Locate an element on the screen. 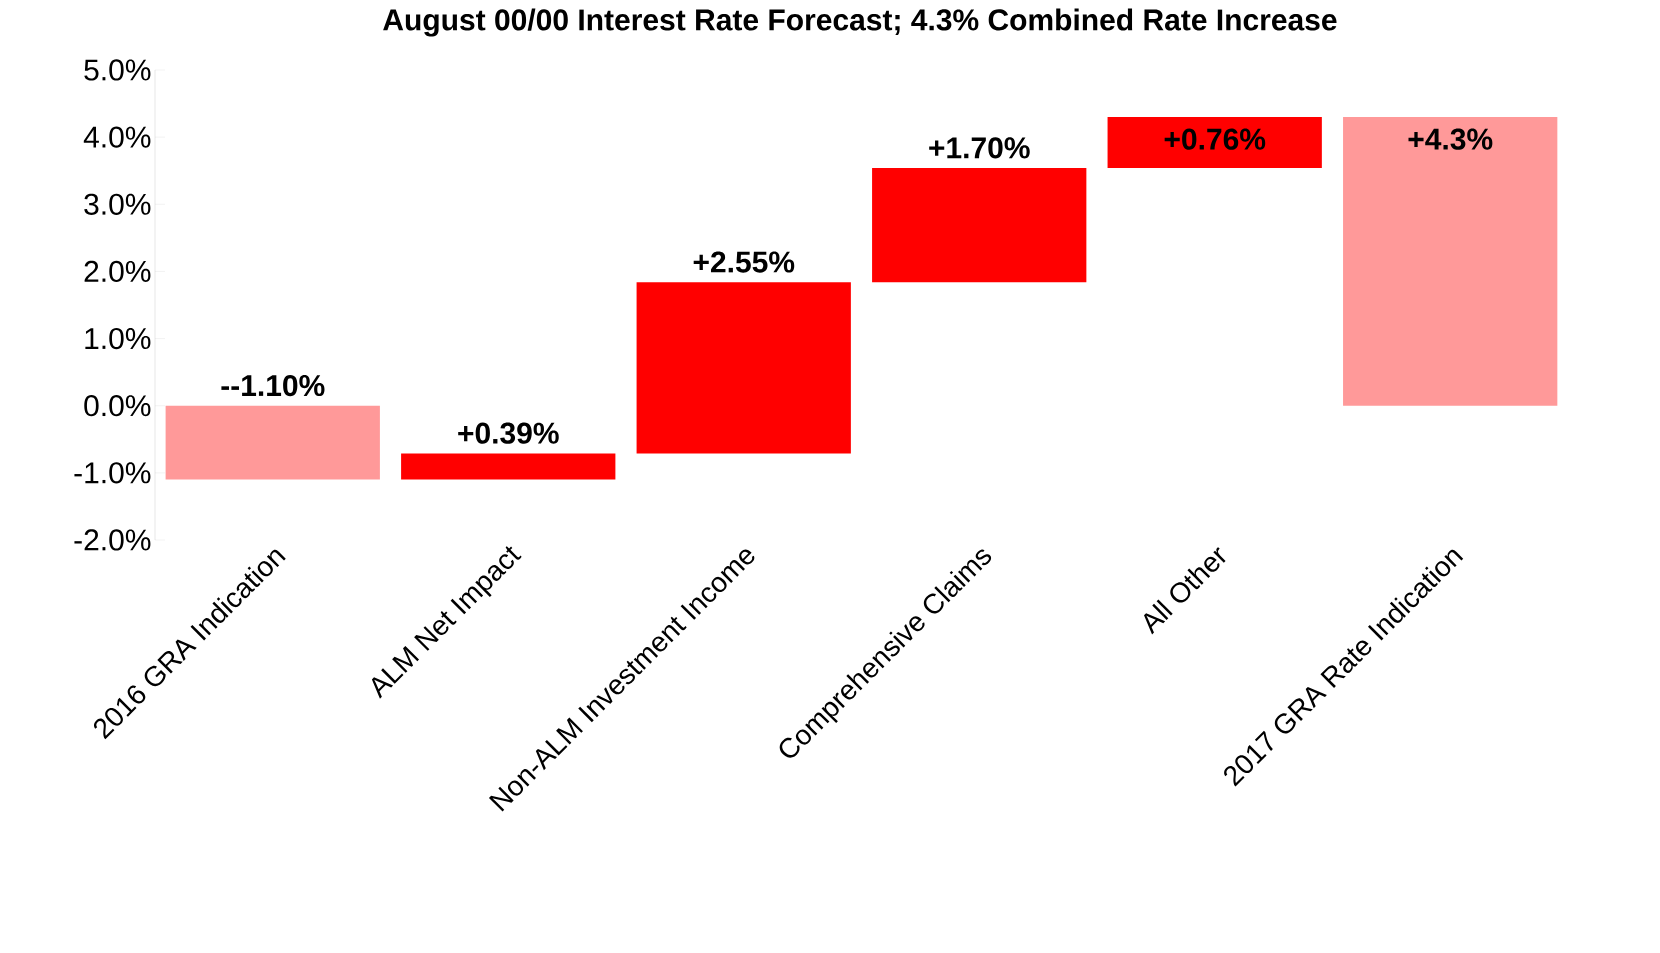 The height and width of the screenshot is (953, 1660). data-label: +0.39% is located at coordinates (508, 433).